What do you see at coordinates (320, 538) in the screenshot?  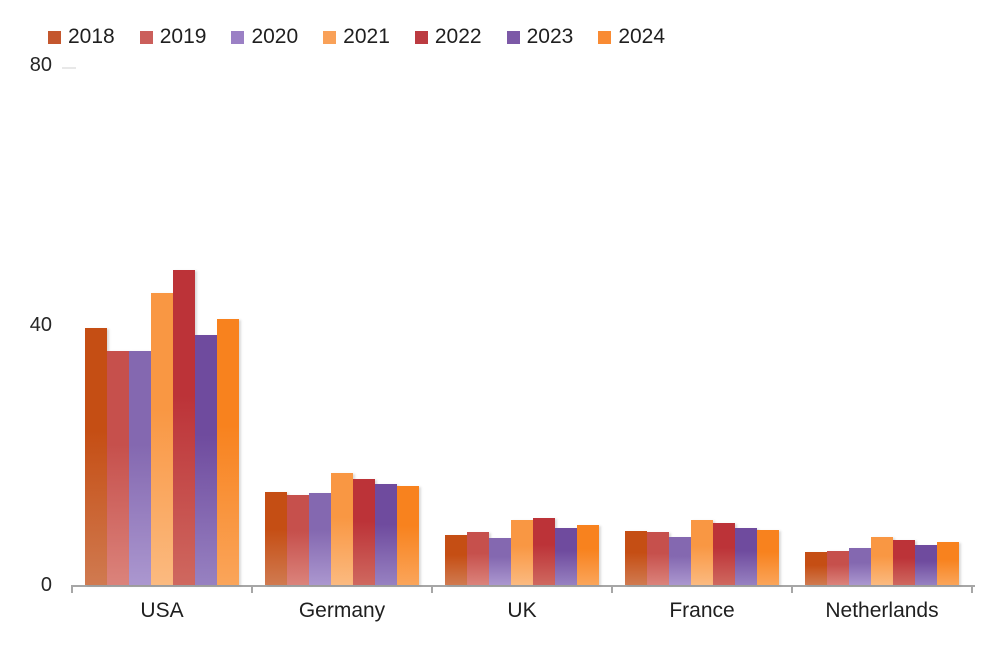 I see `bar-germany-2020` at bounding box center [320, 538].